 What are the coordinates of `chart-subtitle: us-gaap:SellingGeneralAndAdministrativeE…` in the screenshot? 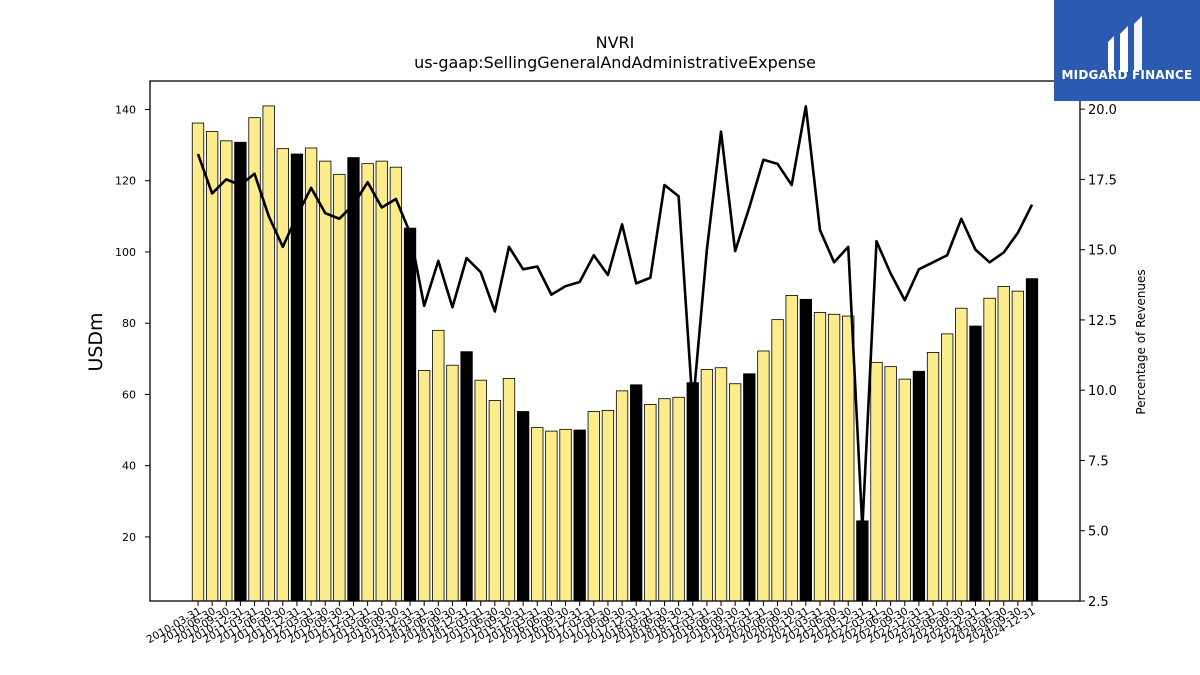 It's located at (615, 62).